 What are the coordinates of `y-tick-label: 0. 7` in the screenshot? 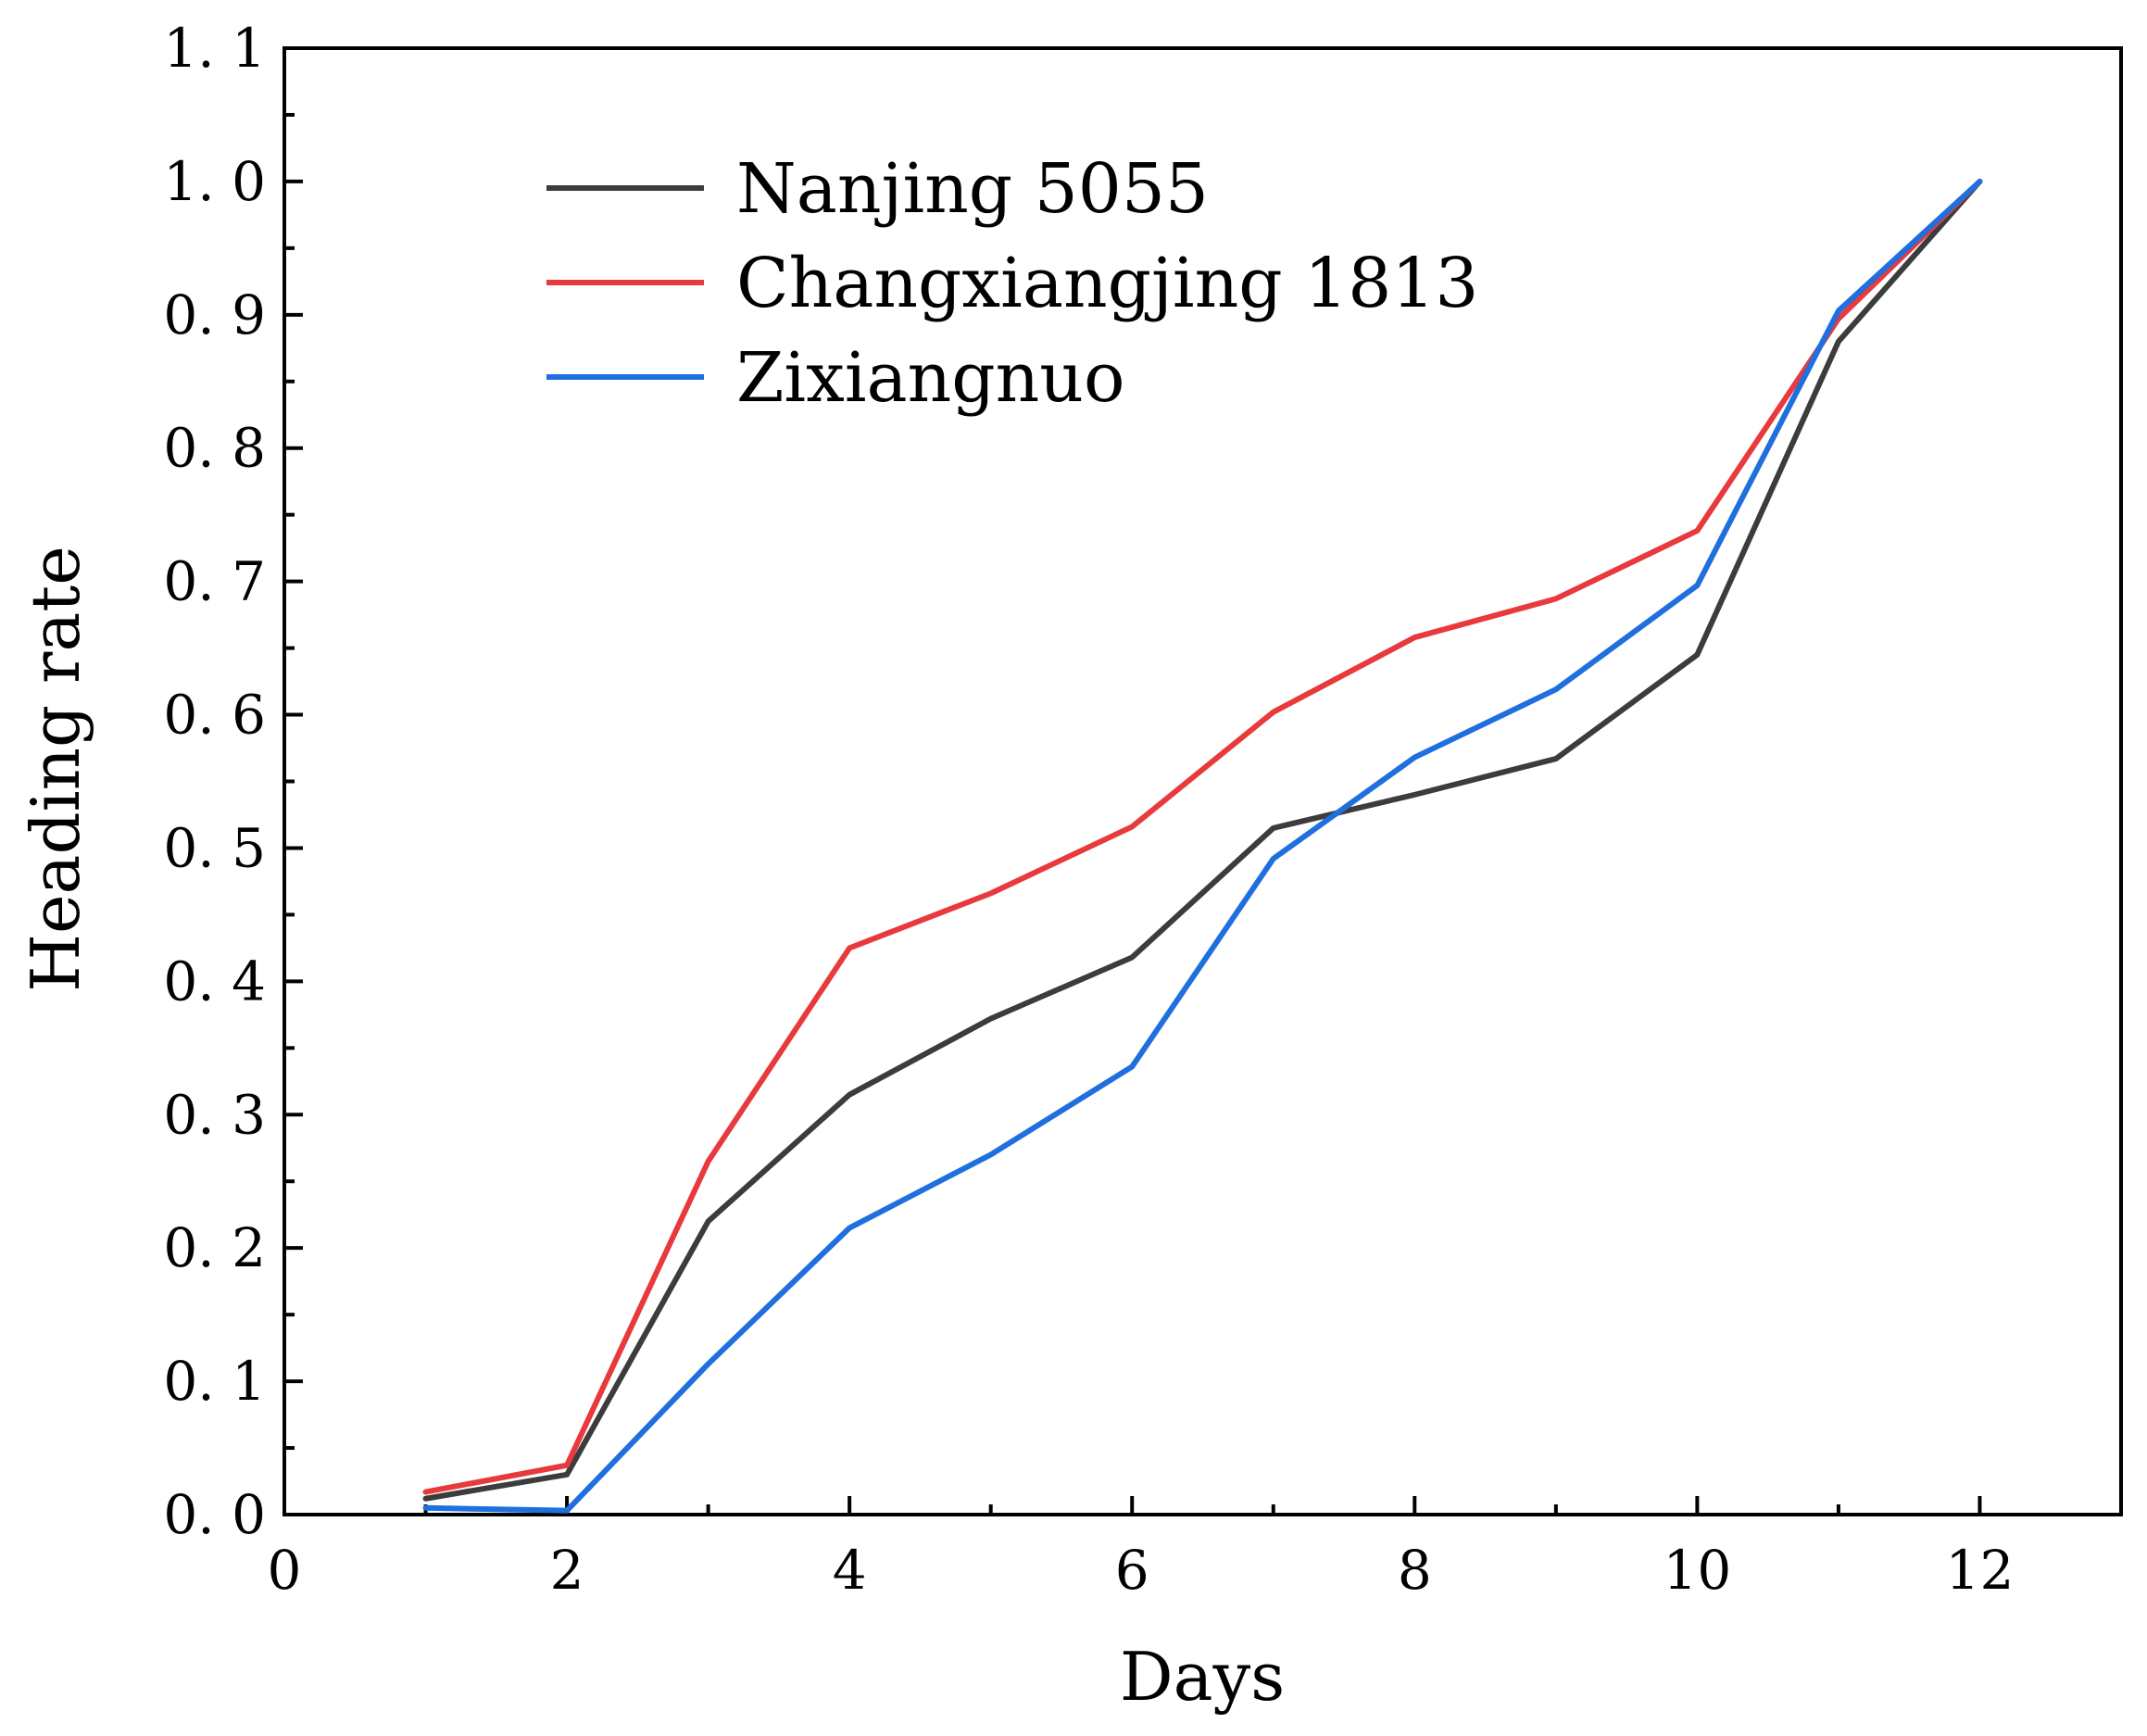 It's located at (214, 581).